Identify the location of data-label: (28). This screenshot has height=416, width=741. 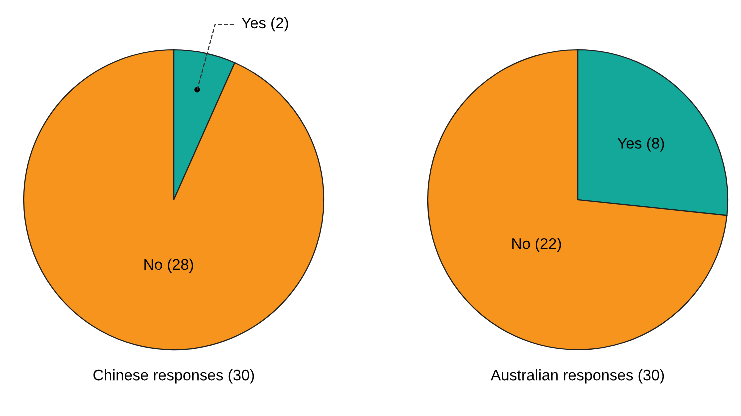
(181, 266).